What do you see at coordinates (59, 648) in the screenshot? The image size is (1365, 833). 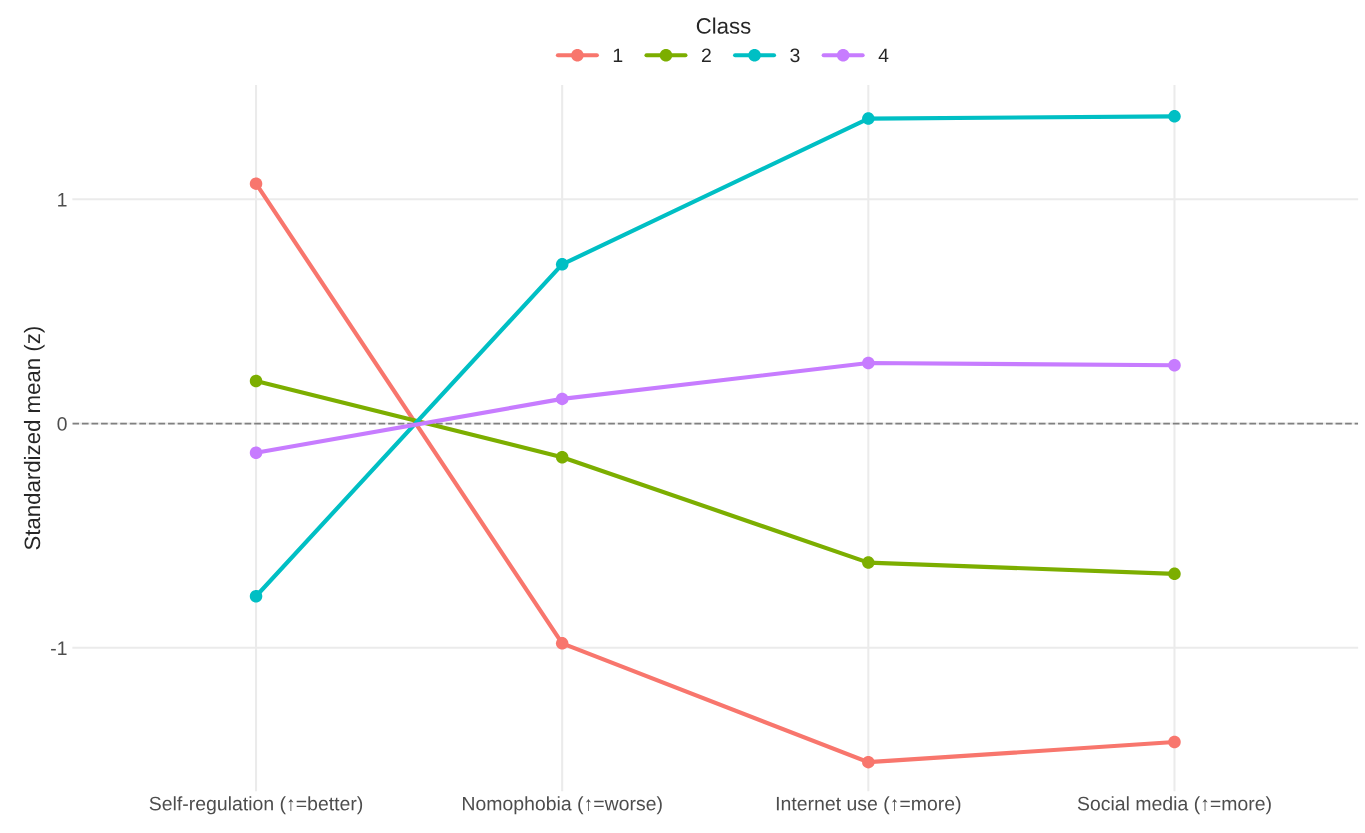 I see `y-tick-label: -1` at bounding box center [59, 648].